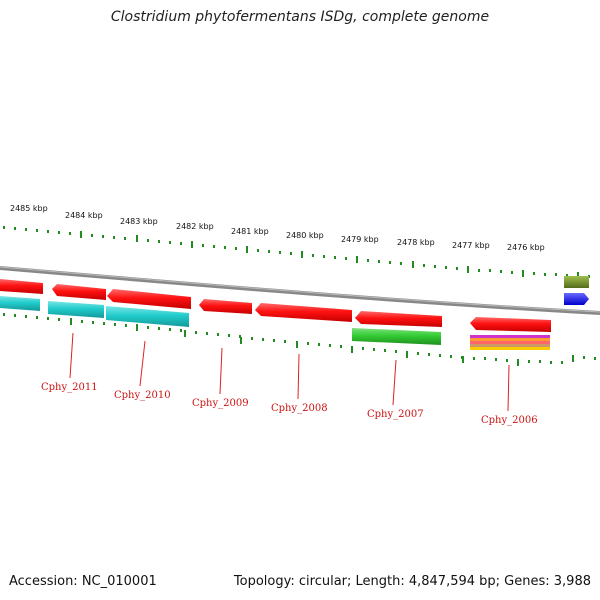 The width and height of the screenshot is (600, 600). I want to click on kbp-label: 2481 kbp, so click(250, 231).